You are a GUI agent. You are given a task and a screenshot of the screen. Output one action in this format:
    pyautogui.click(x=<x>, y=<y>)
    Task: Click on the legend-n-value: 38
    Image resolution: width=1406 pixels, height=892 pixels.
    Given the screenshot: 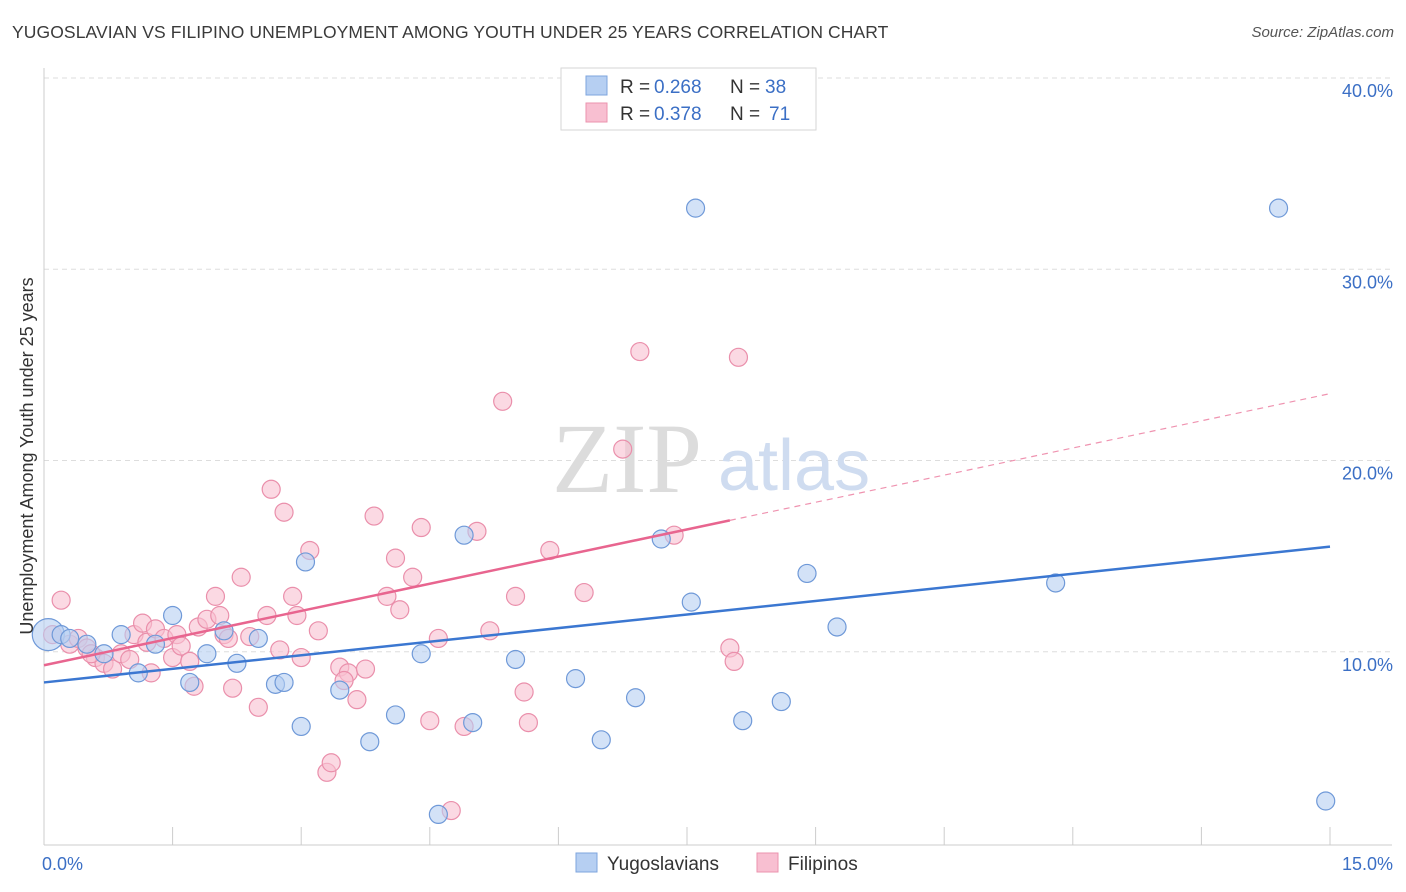 What is the action you would take?
    pyautogui.click(x=775, y=87)
    